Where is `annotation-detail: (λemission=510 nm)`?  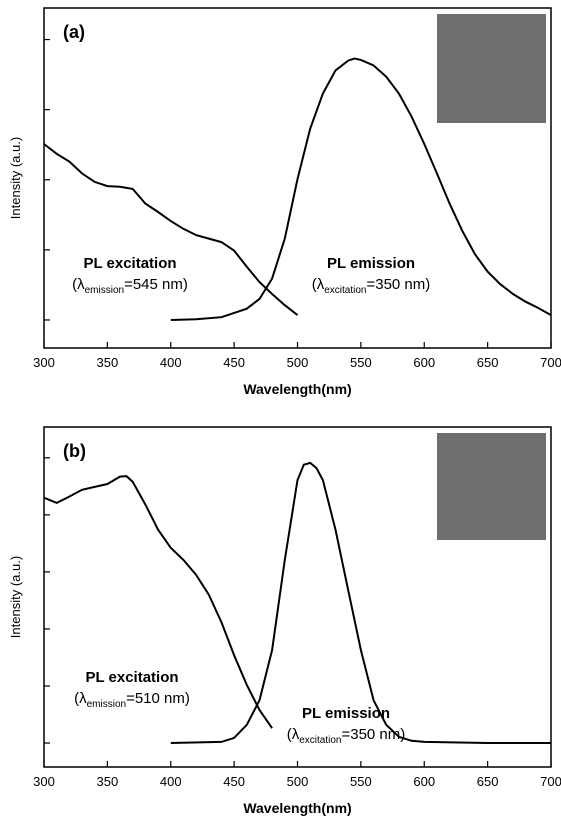 annotation-detail: (λemission=510 nm) is located at coordinates (132, 700).